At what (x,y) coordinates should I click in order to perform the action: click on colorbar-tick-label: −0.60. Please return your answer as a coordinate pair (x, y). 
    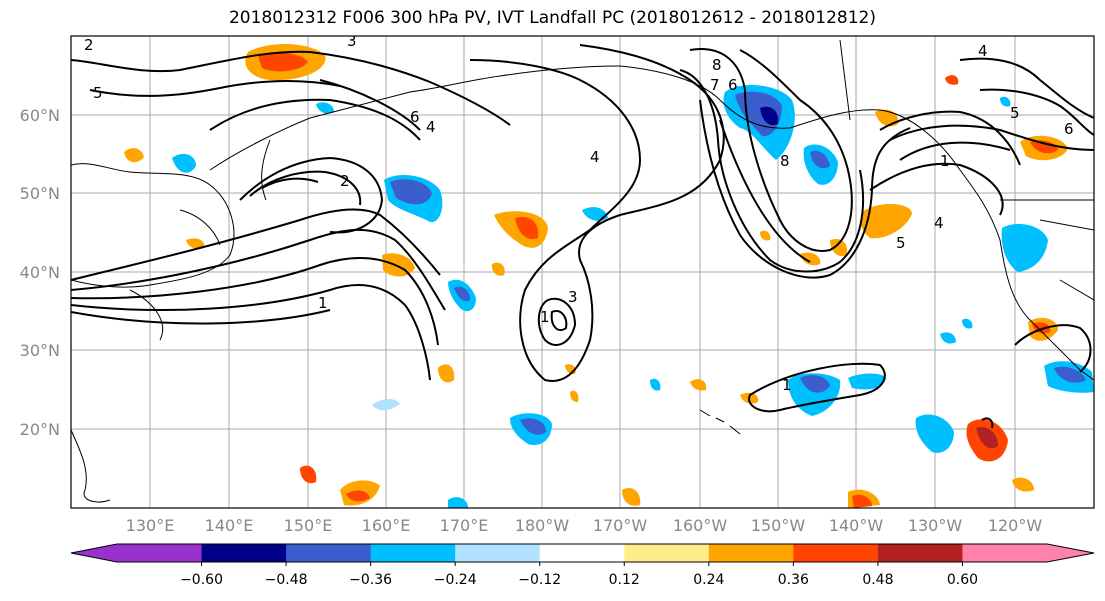
    Looking at the image, I should click on (201, 580).